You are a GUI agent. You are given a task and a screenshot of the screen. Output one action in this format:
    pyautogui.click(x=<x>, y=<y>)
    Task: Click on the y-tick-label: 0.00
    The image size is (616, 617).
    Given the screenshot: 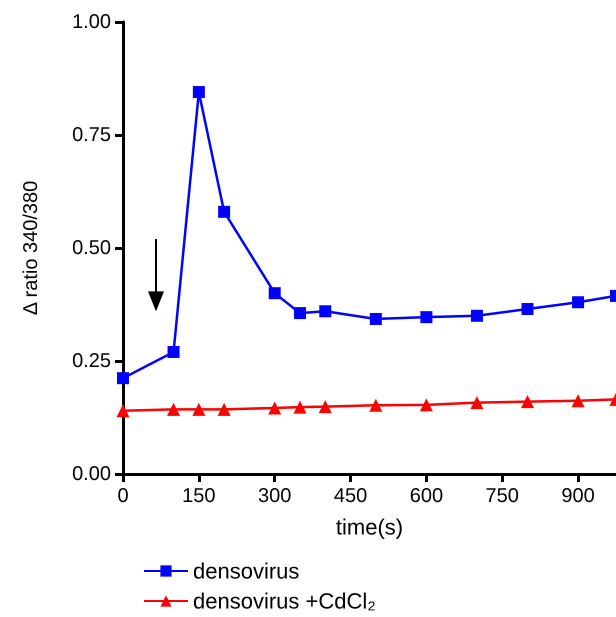 What is the action you would take?
    pyautogui.click(x=91, y=474)
    